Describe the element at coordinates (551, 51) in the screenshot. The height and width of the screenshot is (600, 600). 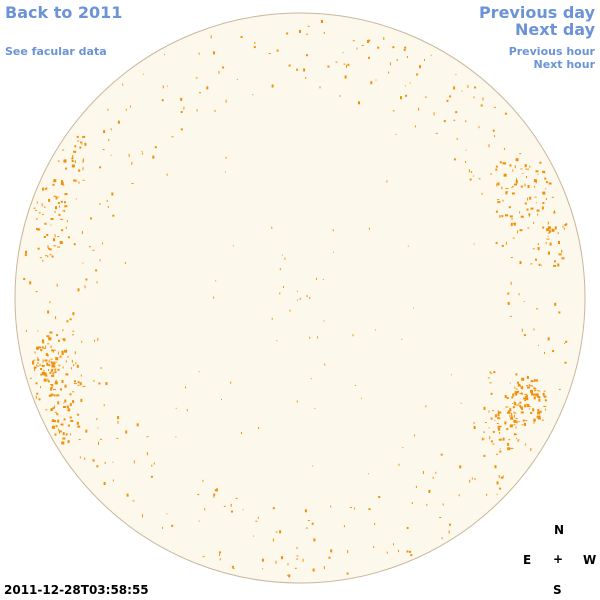
I see `previous-hour-link: Previous hour` at that location.